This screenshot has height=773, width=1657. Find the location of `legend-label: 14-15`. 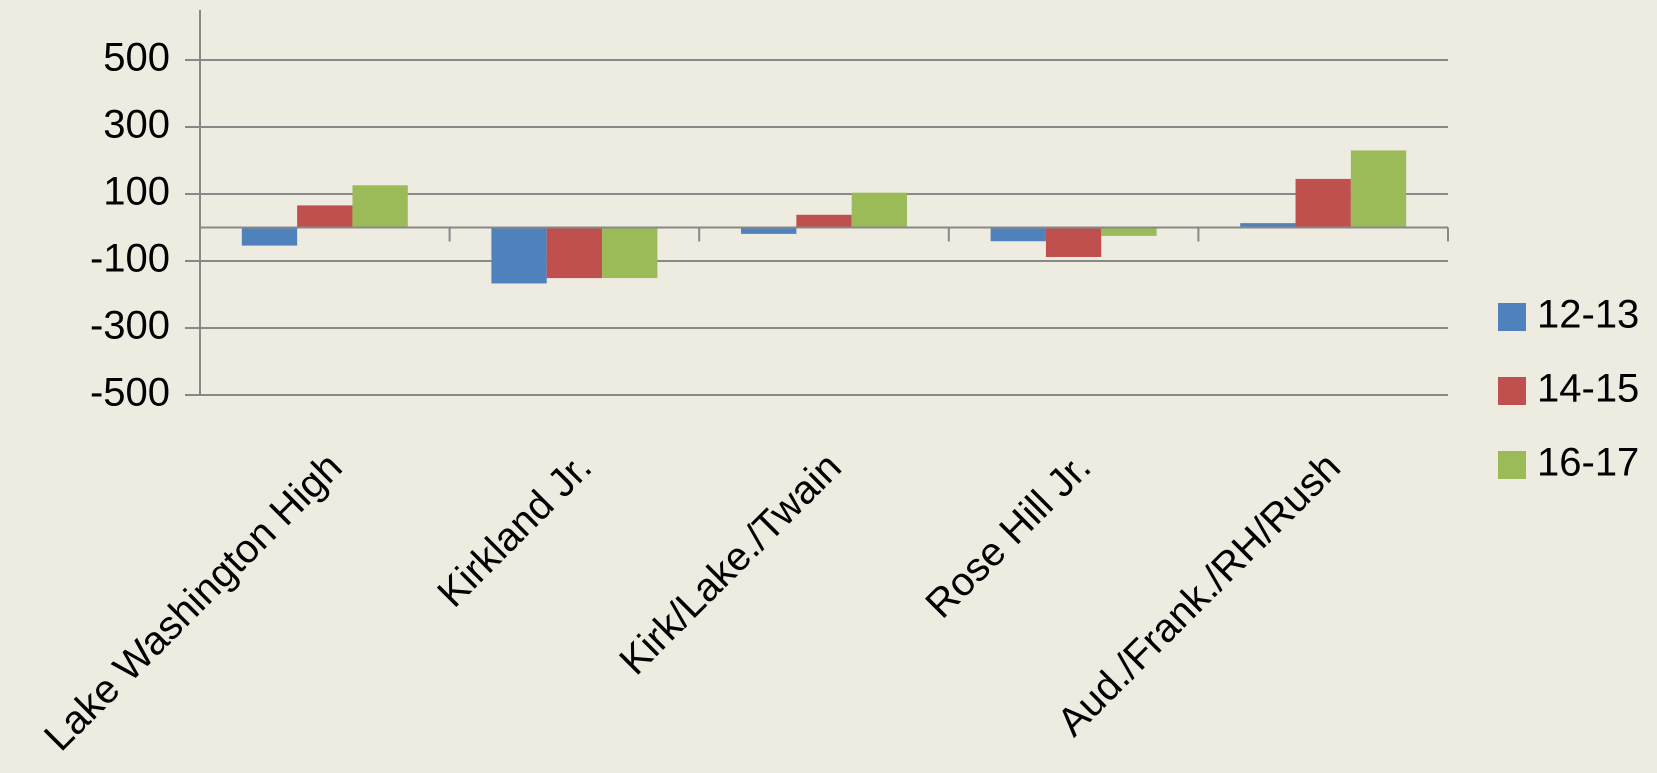

legend-label: 14-15 is located at coordinates (1588, 389).